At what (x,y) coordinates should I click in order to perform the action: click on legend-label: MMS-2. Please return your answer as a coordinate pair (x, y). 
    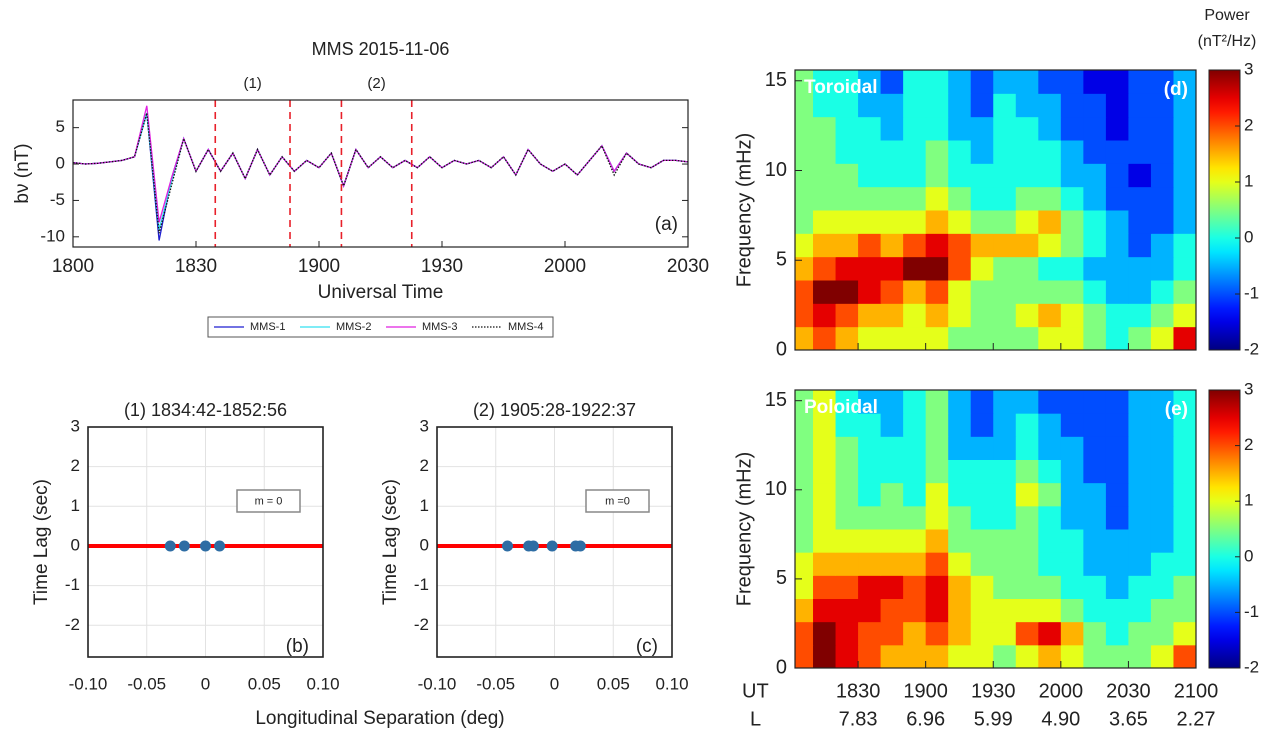
    Looking at the image, I should click on (353, 327).